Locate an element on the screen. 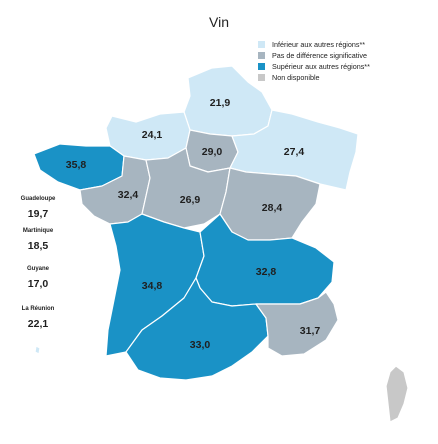  value-auvergne-rhone-alpes: 32,8 is located at coordinates (266, 272).